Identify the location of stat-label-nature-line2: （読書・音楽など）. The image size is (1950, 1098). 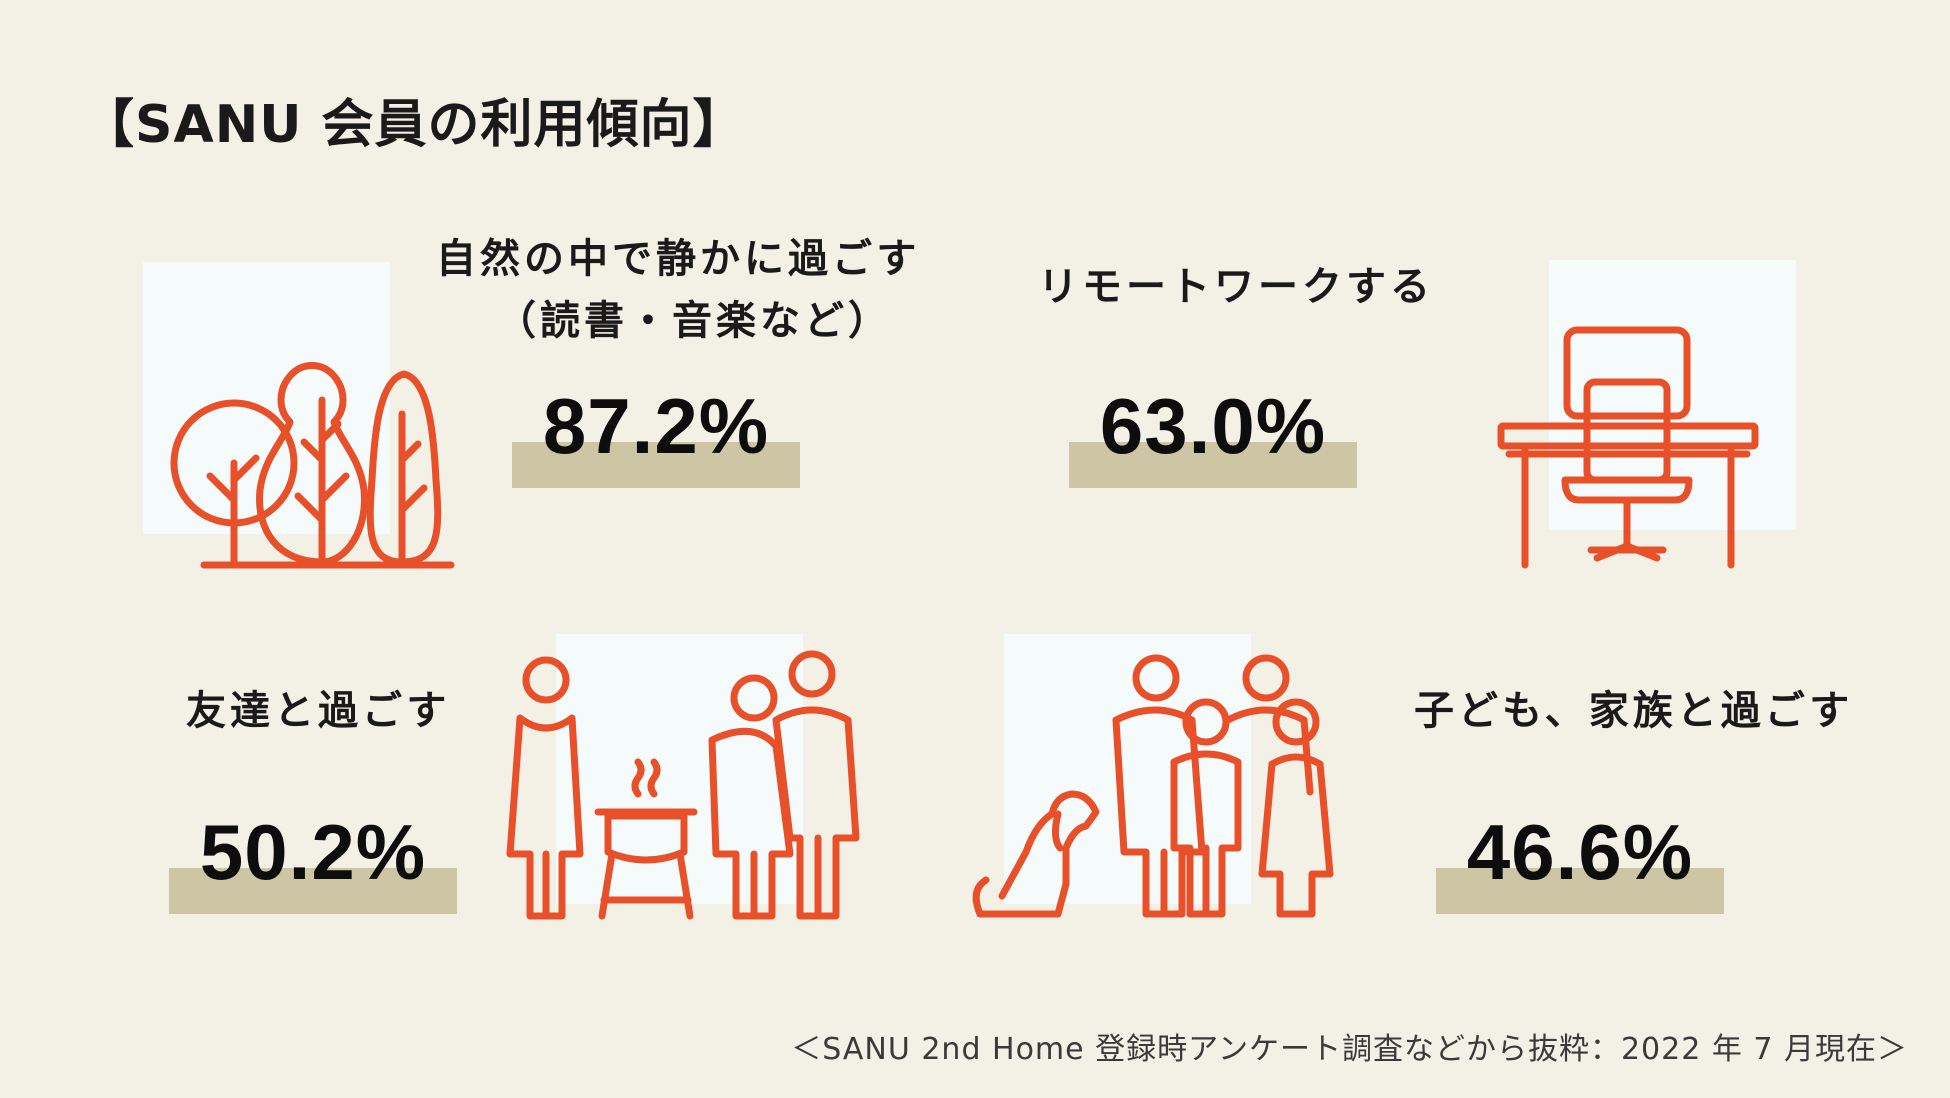
(694, 321).